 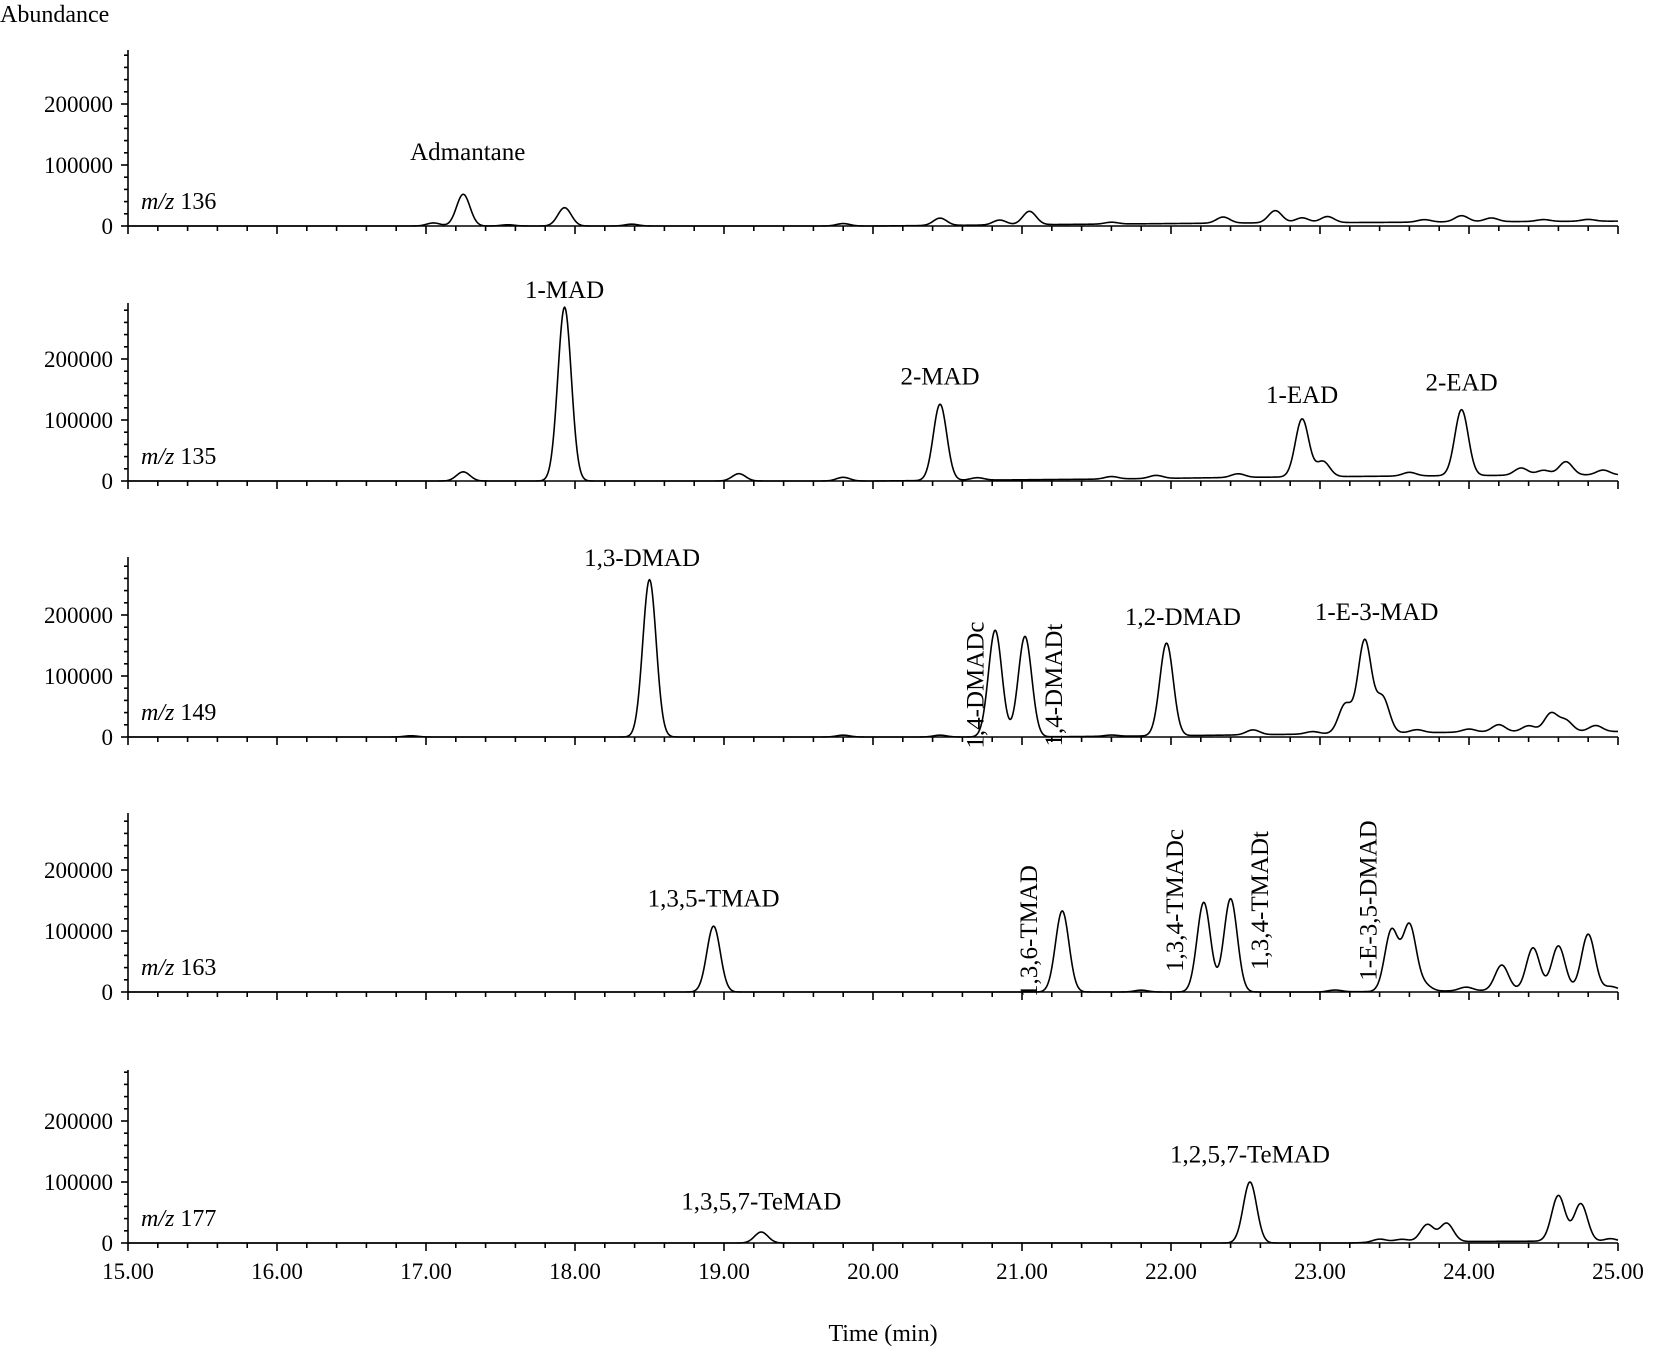 What do you see at coordinates (1175, 900) in the screenshot?
I see `peak-label: 1,3,4-TMADc` at bounding box center [1175, 900].